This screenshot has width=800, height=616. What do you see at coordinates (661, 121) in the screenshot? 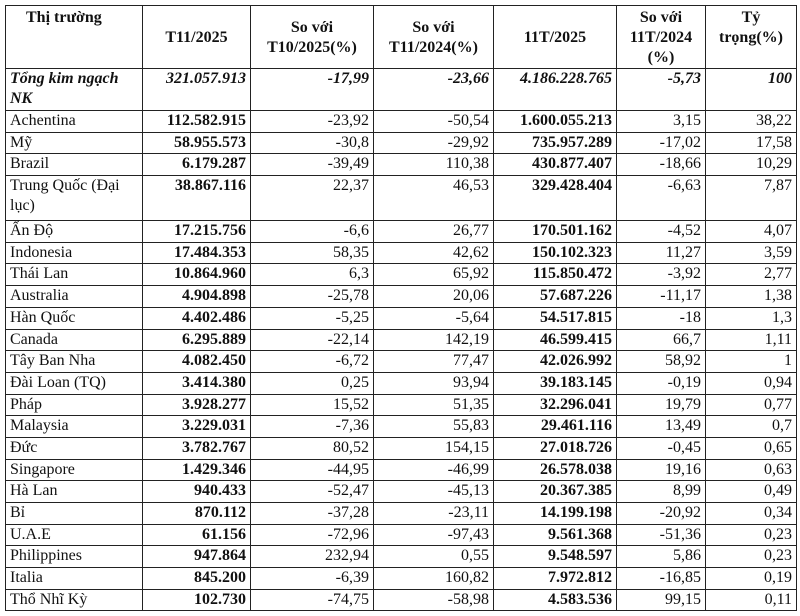
I see `cell-vs-11t-2024: 3,15` at bounding box center [661, 121].